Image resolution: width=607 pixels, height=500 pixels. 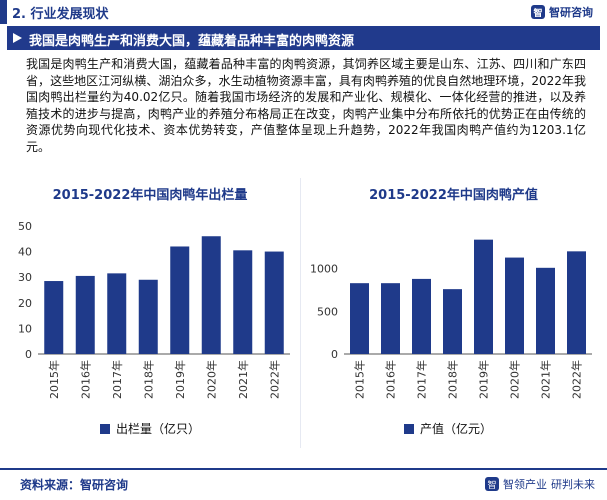 I want to click on title-band-text: 我国是肉鸭生产和消费大国，蕴藏着品种丰富的肉鸭资源, so click(x=192, y=41).